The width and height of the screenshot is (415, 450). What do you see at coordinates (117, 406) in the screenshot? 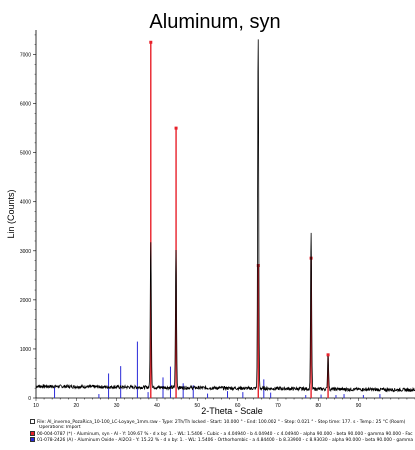
I see `x-tick-label: 30` at bounding box center [117, 406].